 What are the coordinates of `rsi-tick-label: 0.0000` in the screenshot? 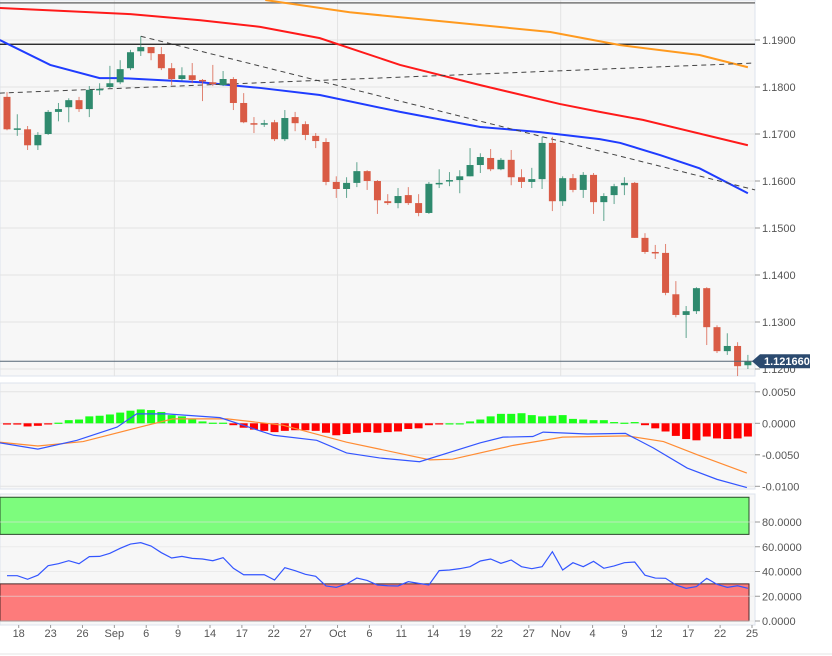 It's located at (779, 622).